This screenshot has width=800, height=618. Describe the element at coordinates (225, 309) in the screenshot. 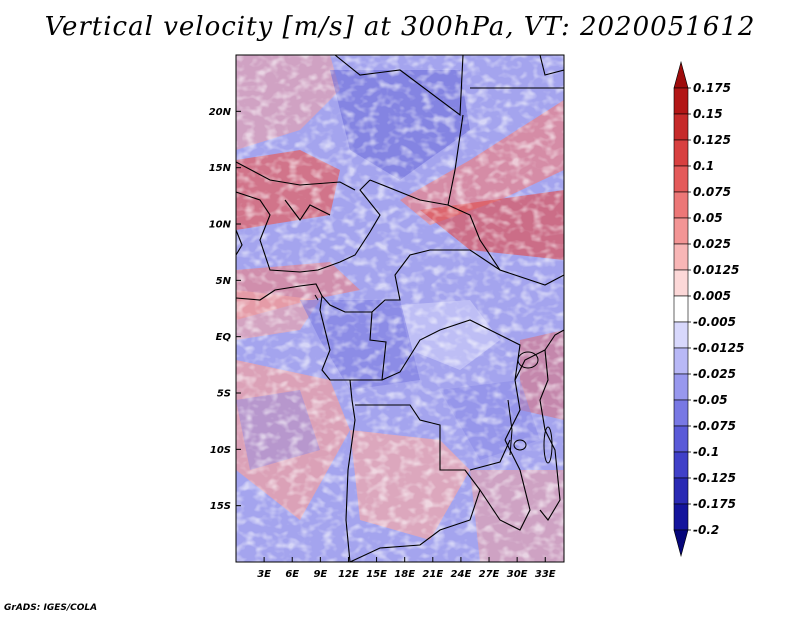

I see `latitude-axis: 20N 15N 10N 5N EQ 5S 10S 15S` at that location.